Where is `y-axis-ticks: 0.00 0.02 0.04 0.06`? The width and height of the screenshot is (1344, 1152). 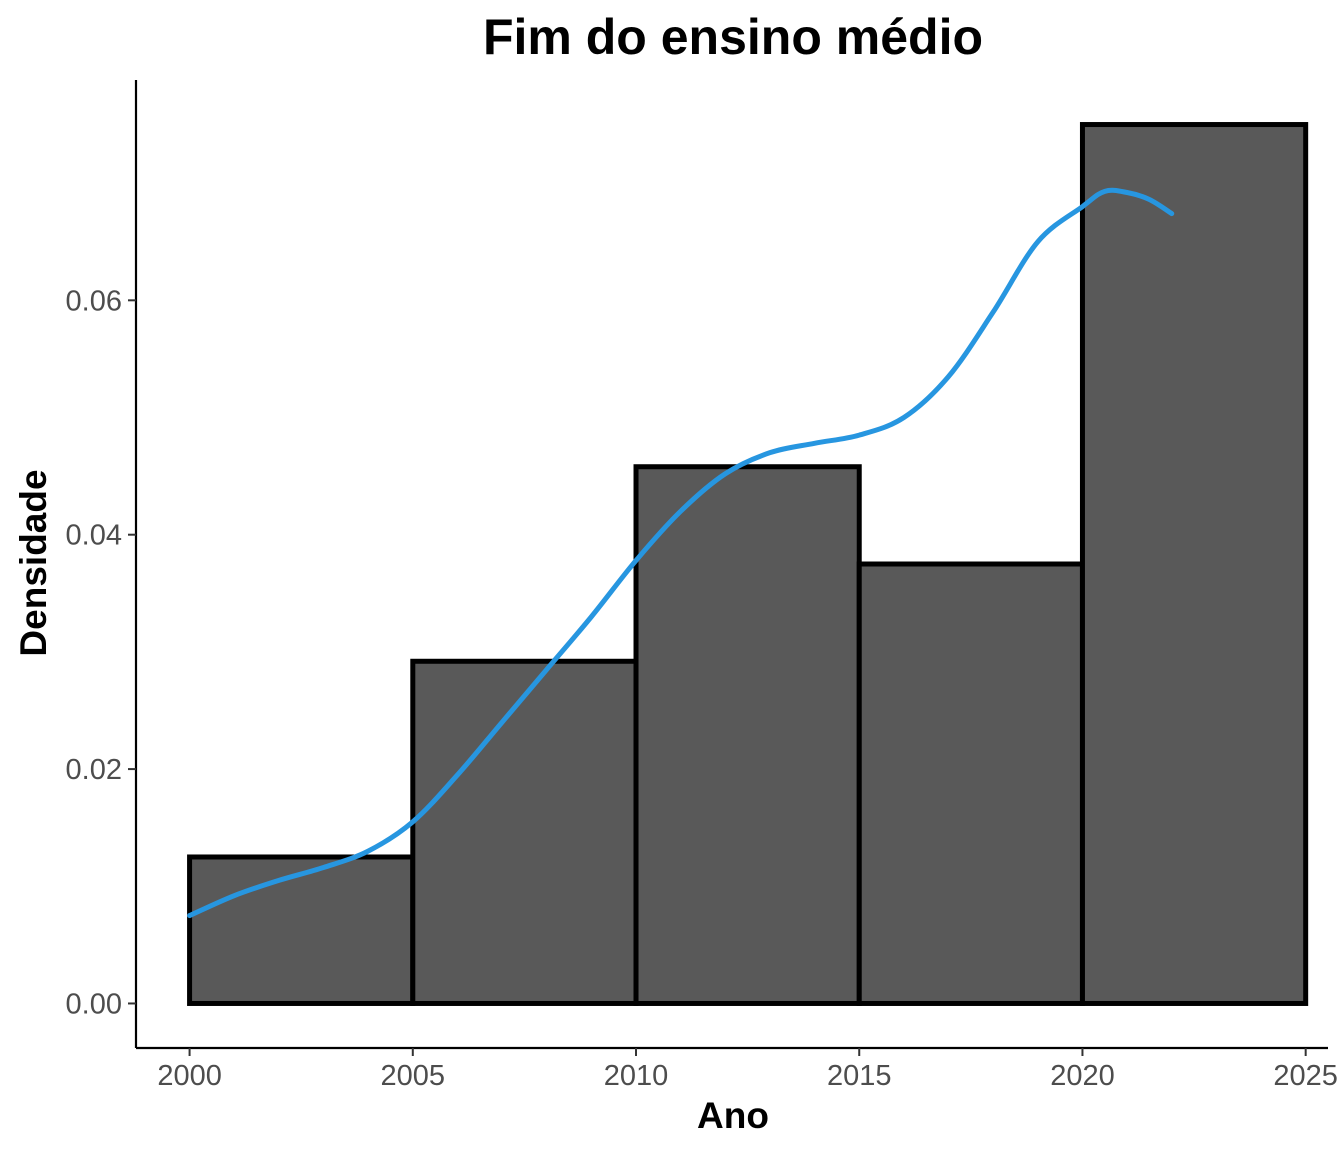 y-axis-ticks: 0.00 0.02 0.04 0.06 is located at coordinates (101, 652).